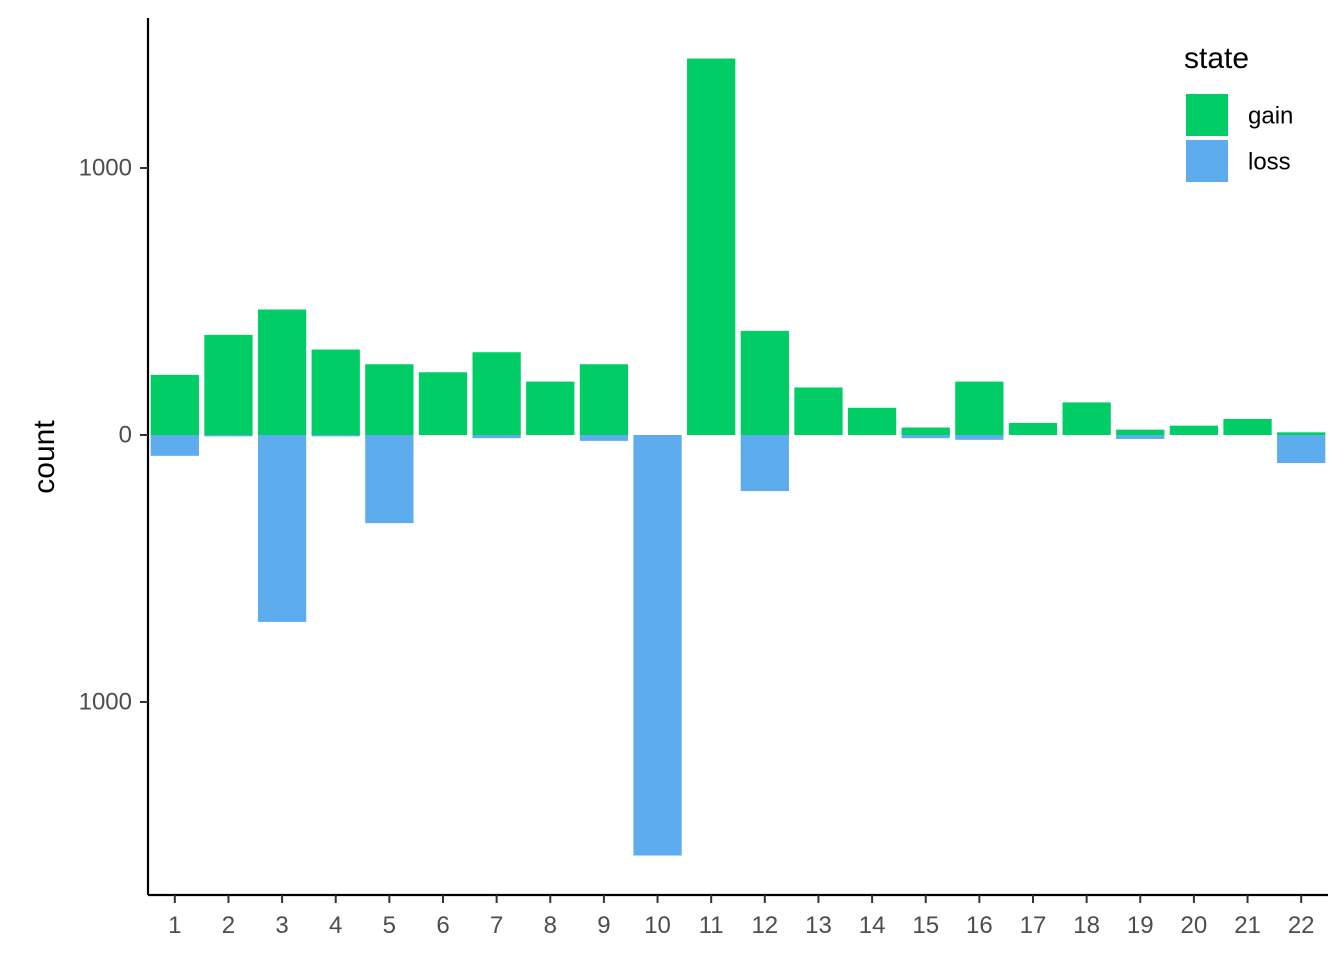 The image size is (1344, 960). I want to click on x-tick-label: 11, so click(711, 925).